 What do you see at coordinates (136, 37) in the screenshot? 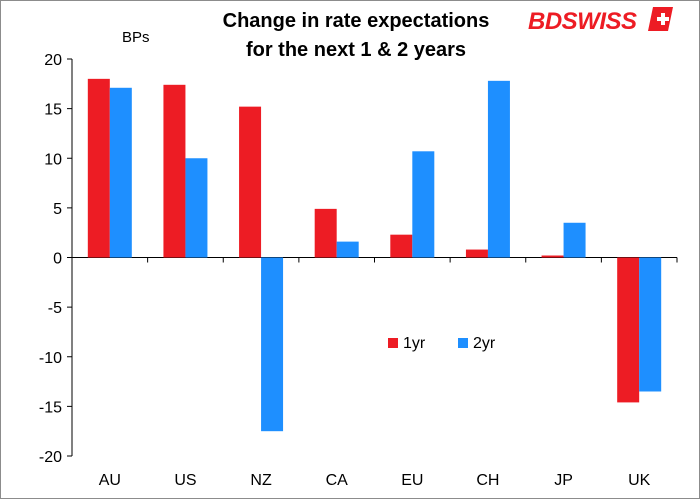
I see `y-axis-label: BPs` at bounding box center [136, 37].